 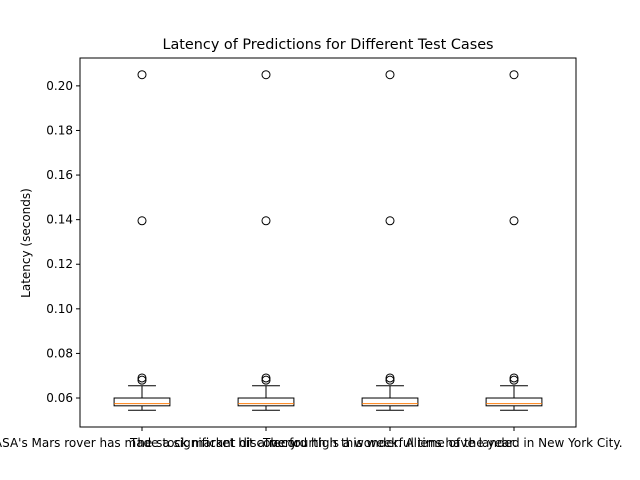 What do you see at coordinates (59, 264) in the screenshot?
I see `y-tick-label: 0.12` at bounding box center [59, 264].